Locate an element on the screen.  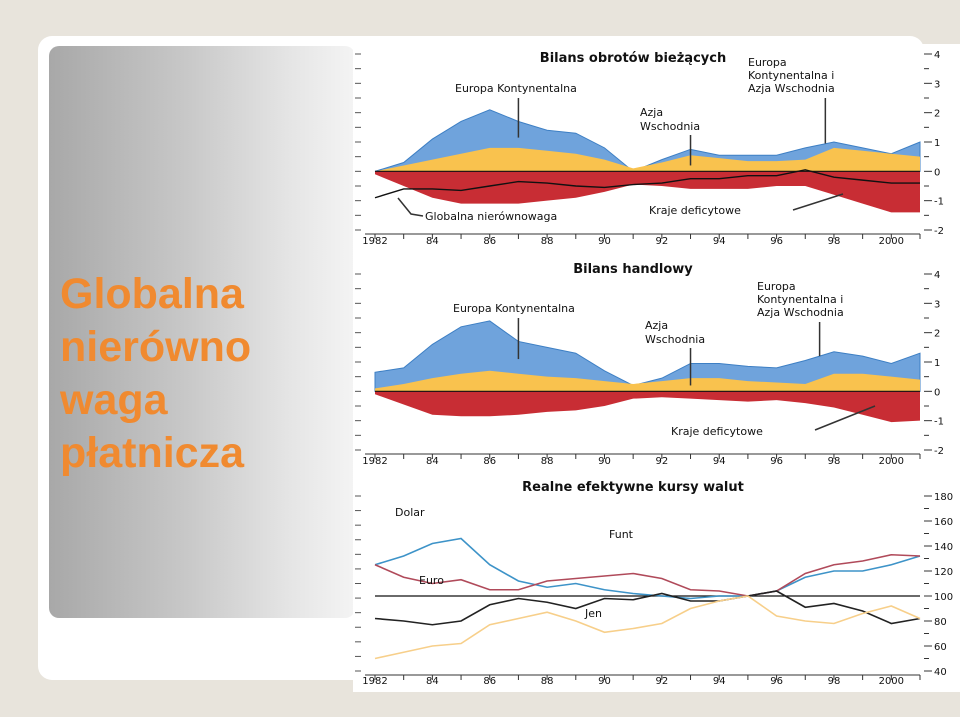
y-tick-label: 100 is located at coordinates (943, 597).